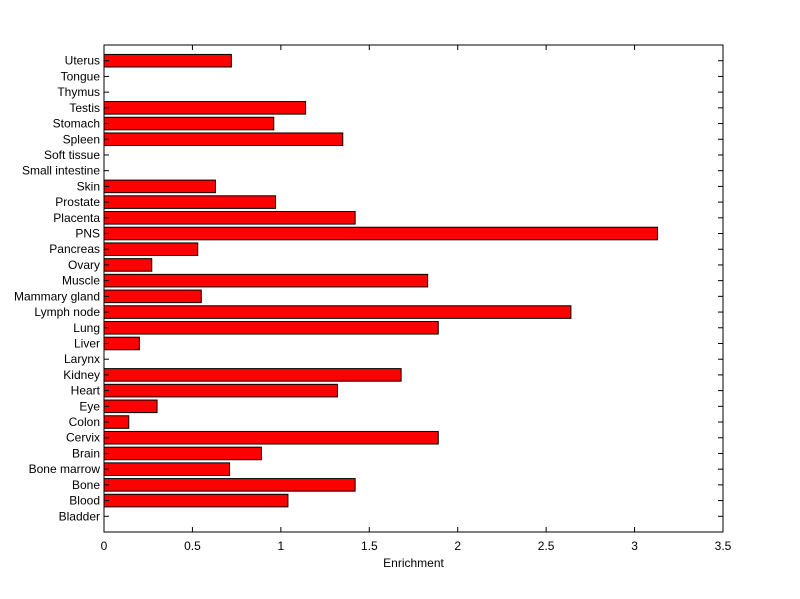  What do you see at coordinates (57, 296) in the screenshot?
I see `y-tick-label-mammary-gland: Mammary gland` at bounding box center [57, 296].